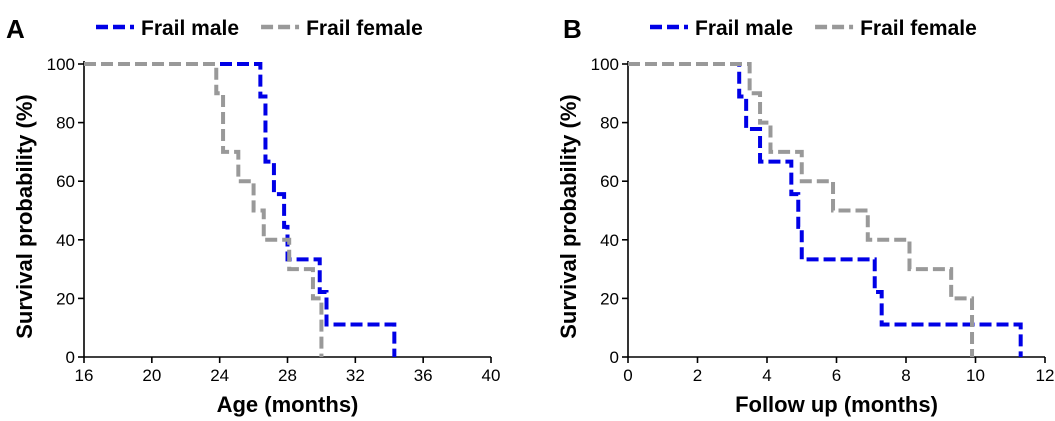 The height and width of the screenshot is (421, 1055). Describe the element at coordinates (697, 375) in the screenshot. I see `x-tick-label: 2` at that location.